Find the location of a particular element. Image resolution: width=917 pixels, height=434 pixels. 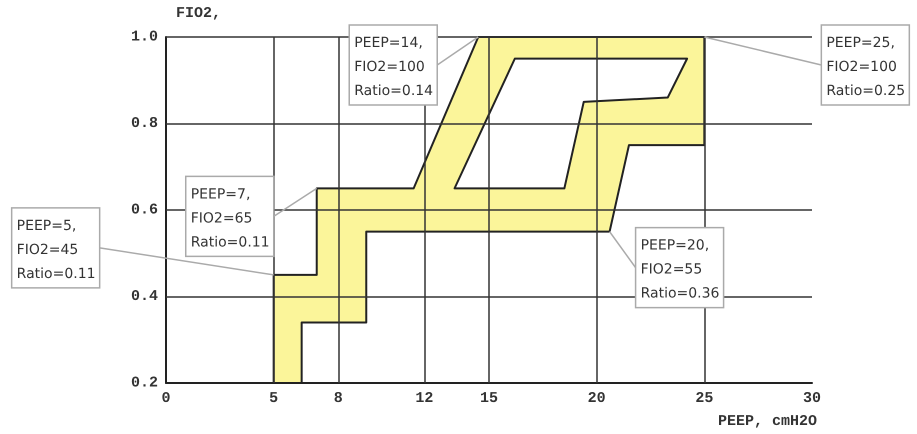

annotation: PEEP=7, FIO2=65 Ratio=0.11 is located at coordinates (230, 218).